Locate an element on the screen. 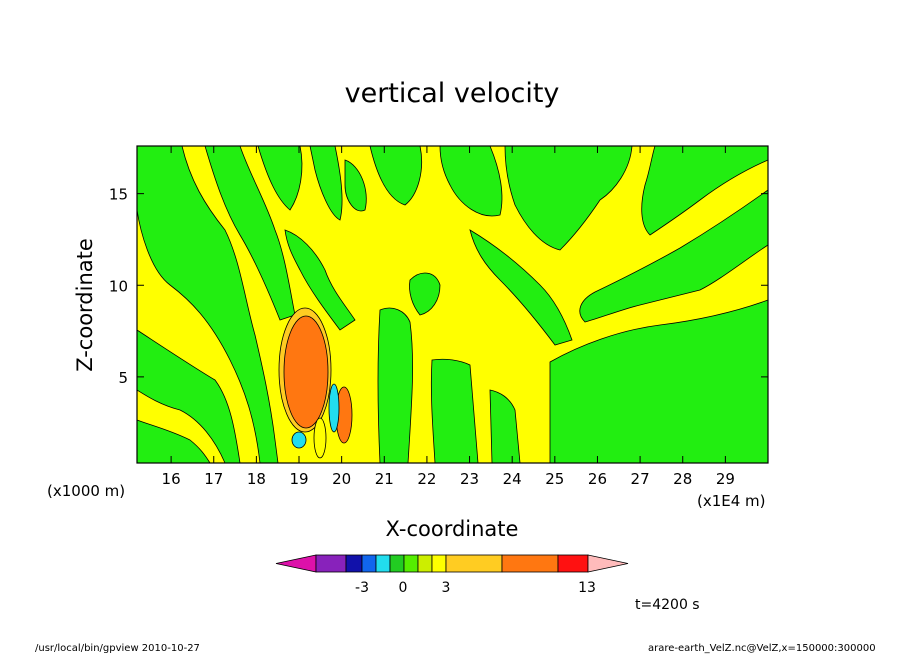  x-tick-label: 21 is located at coordinates (384, 479).